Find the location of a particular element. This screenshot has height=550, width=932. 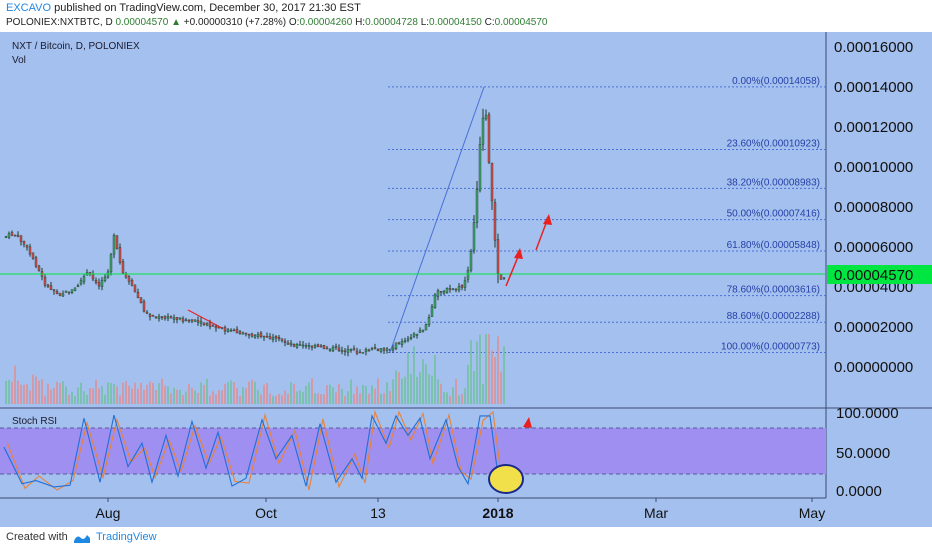

time-axis-background is located at coordinates (466, 512).